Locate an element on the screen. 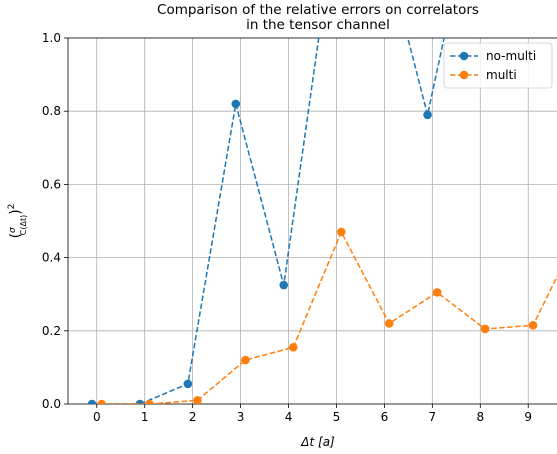  legend-entry-multi: multi is located at coordinates (501, 75).